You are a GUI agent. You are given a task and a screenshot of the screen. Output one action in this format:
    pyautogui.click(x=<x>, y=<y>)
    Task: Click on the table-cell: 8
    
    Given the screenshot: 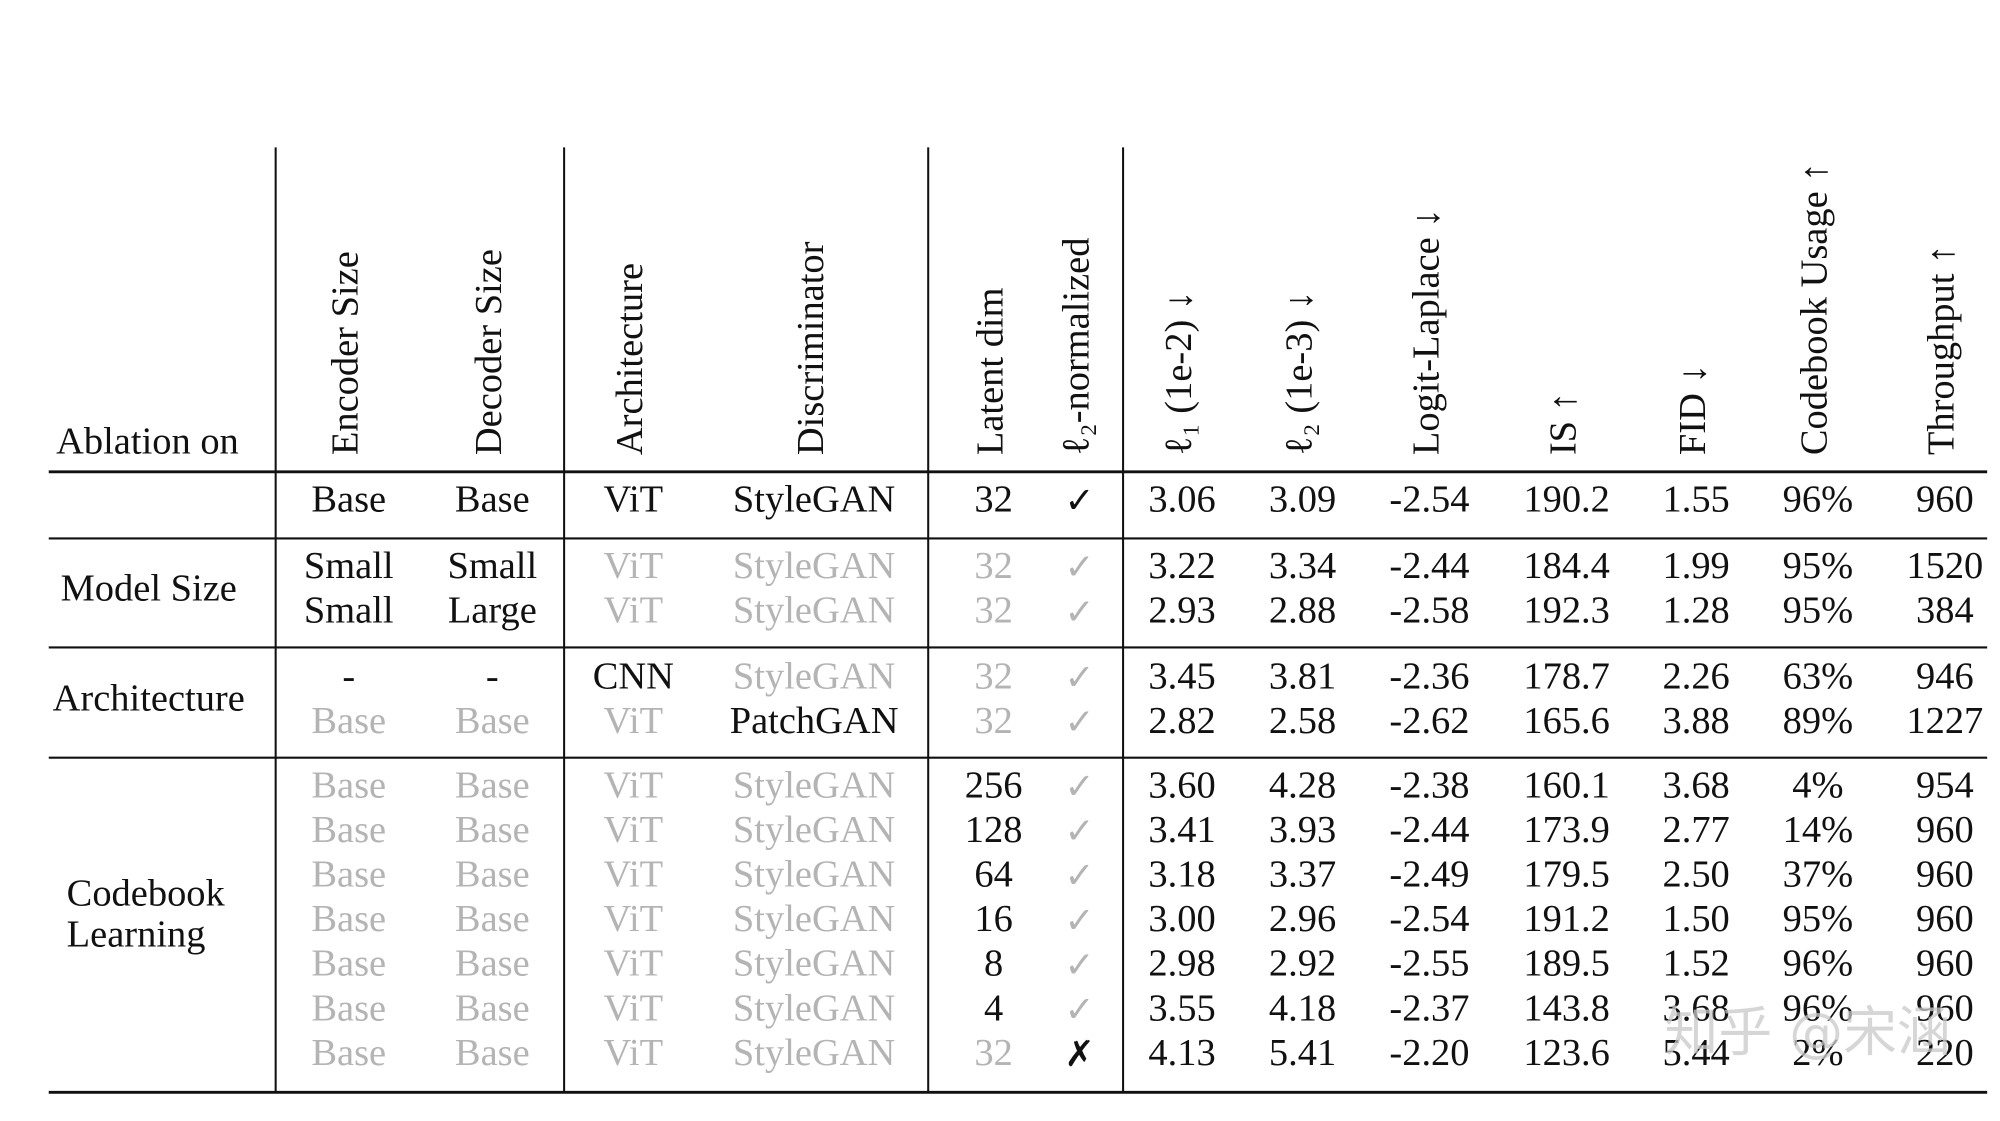 What is the action you would take?
    pyautogui.click(x=993, y=964)
    